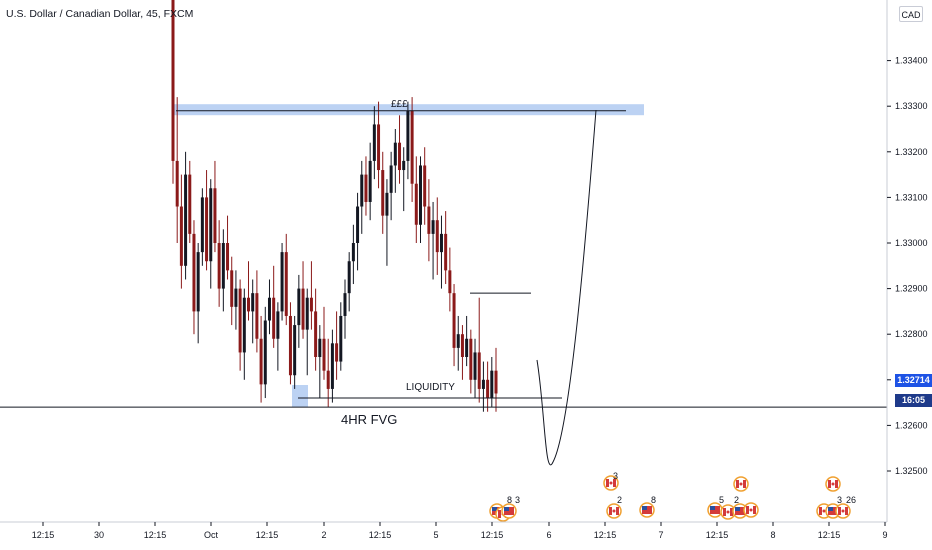 The height and width of the screenshot is (550, 932). I want to click on resistance-zone, so click(409, 110).